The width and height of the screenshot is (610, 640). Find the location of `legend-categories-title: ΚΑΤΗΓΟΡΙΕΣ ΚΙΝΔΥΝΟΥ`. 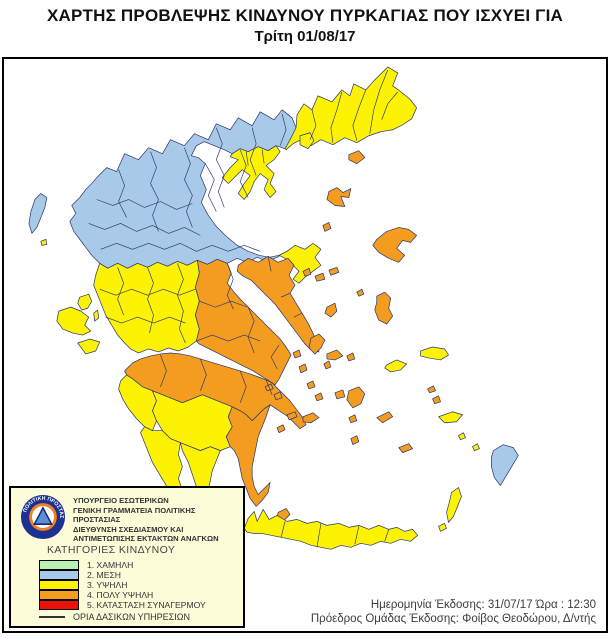

legend-categories-title: ΚΑΤΗΓΟΡΙΕΣ ΚΙΝΔΥΝΟΥ is located at coordinates (111, 550).